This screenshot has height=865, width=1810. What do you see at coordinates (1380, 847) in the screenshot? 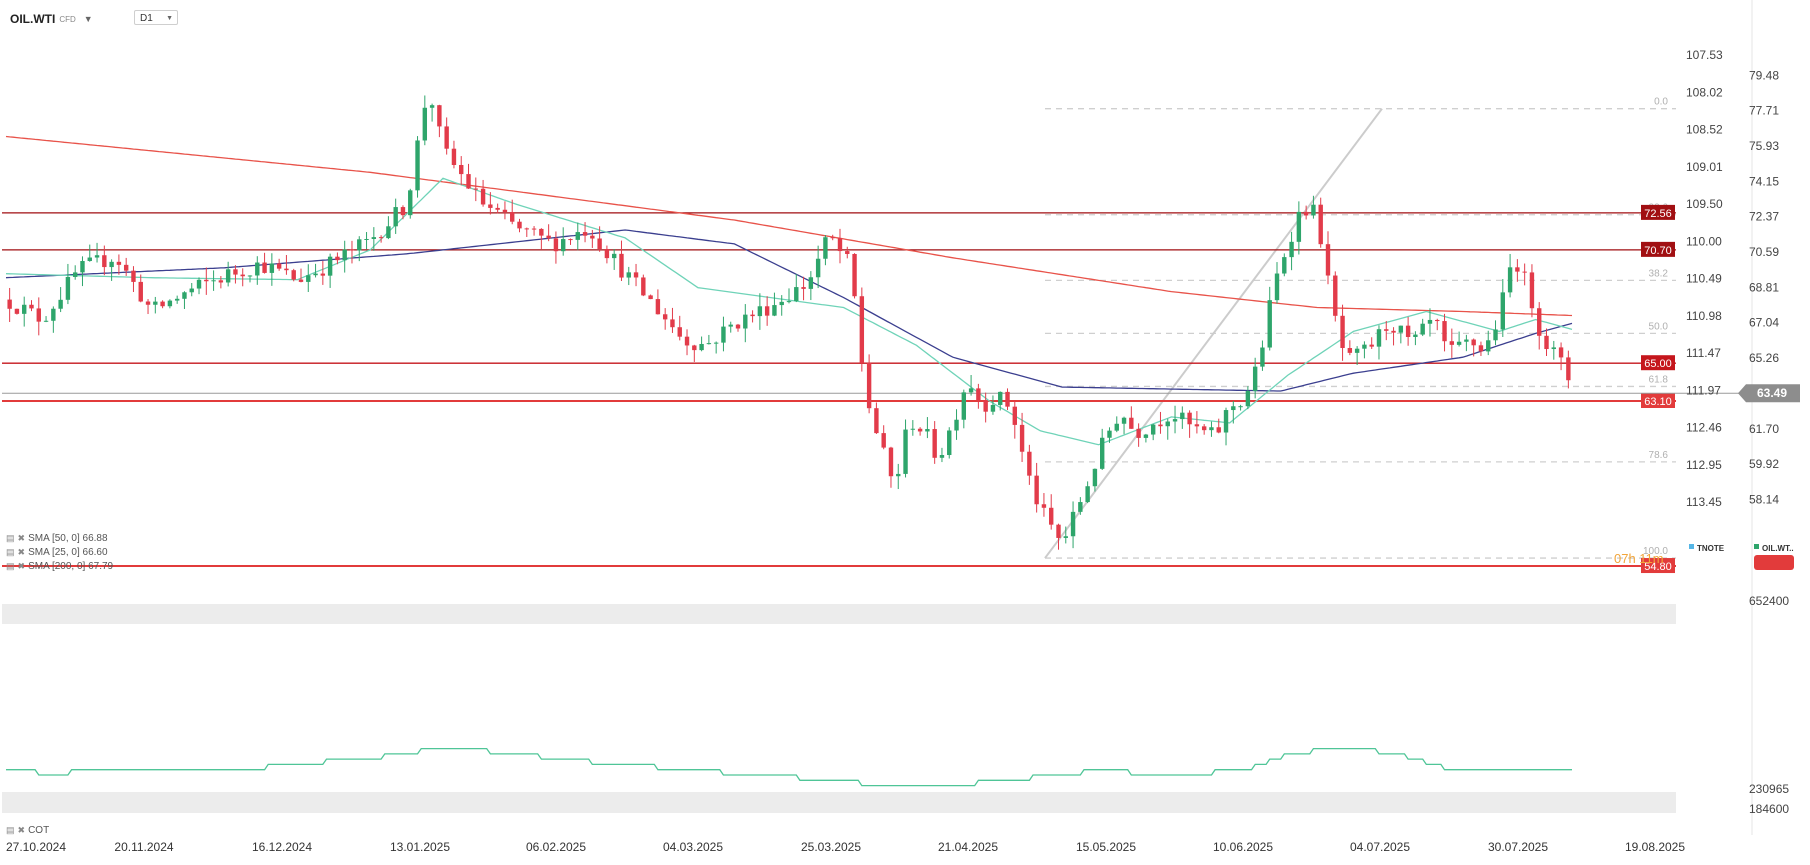
I see `time-tick: 04.07.2025` at bounding box center [1380, 847].